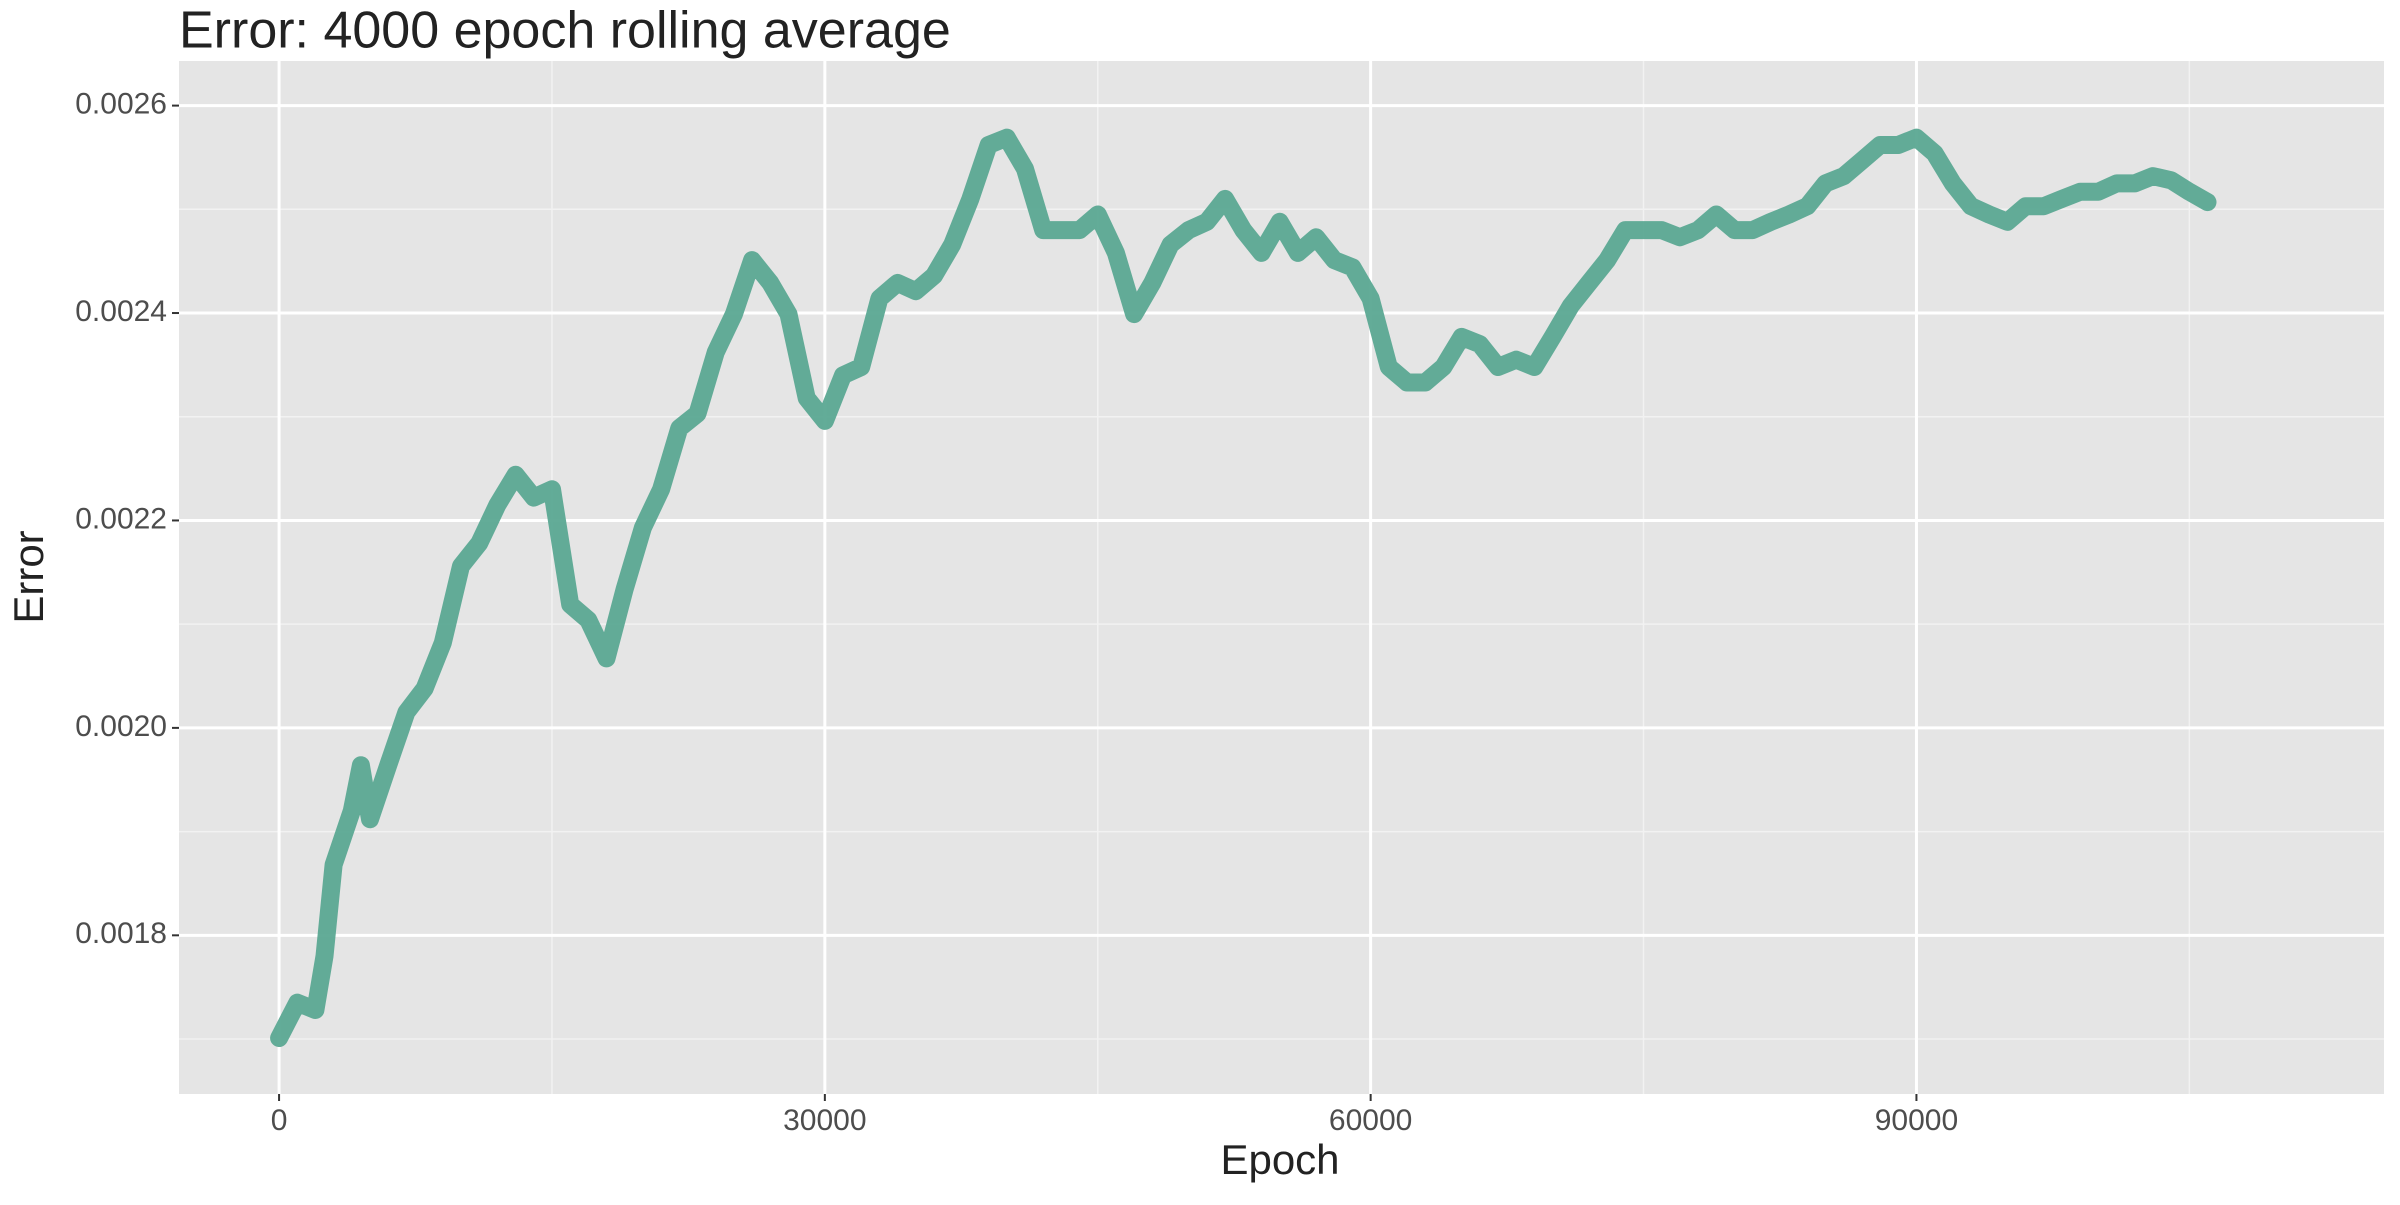 This screenshot has width=2400, height=1205. Describe the element at coordinates (279, 1120) in the screenshot. I see `x-tick-label: 0` at that location.